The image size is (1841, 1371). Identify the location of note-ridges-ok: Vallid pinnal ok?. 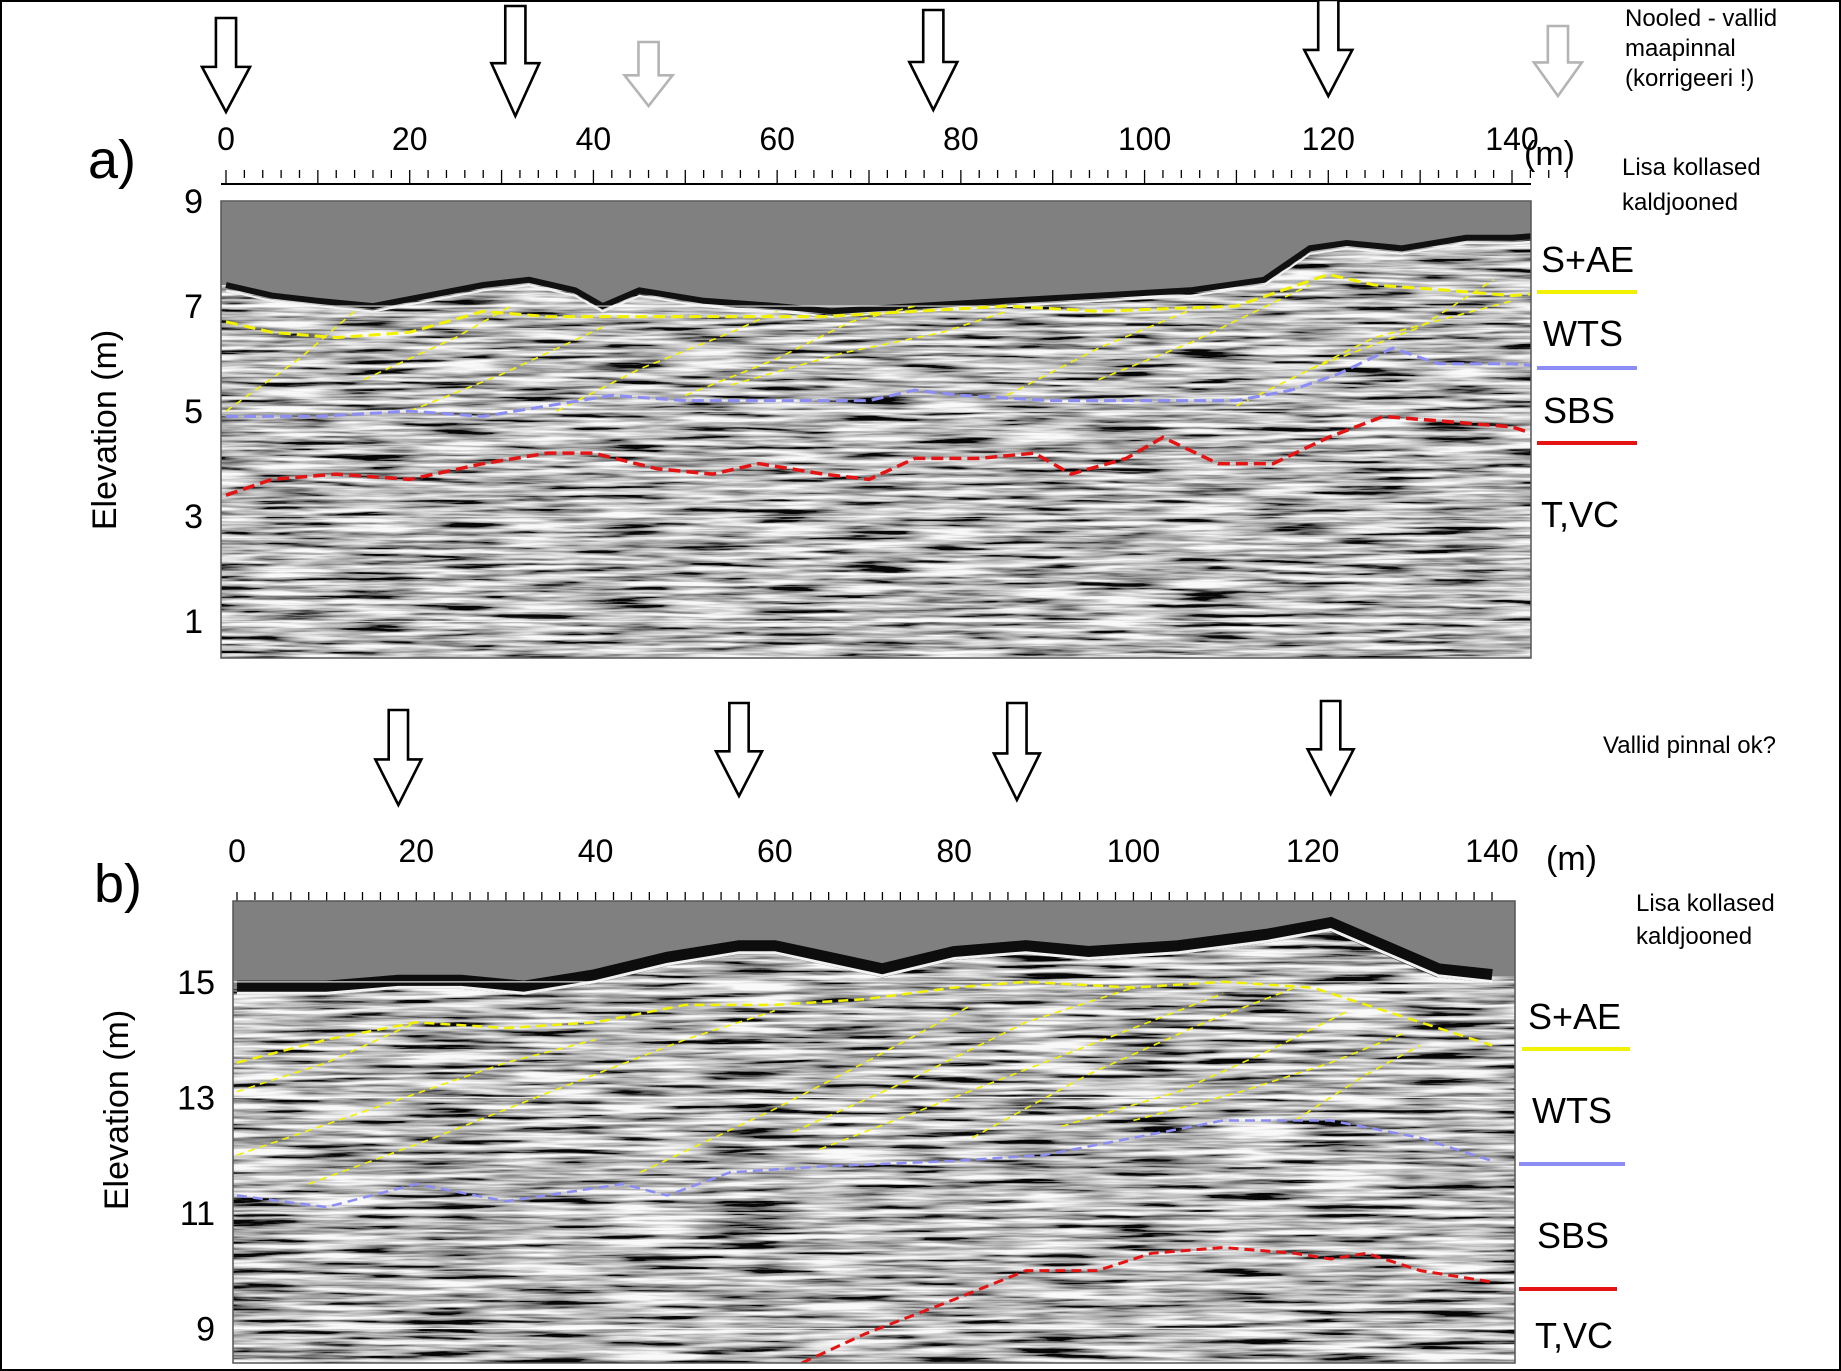
(1689, 745).